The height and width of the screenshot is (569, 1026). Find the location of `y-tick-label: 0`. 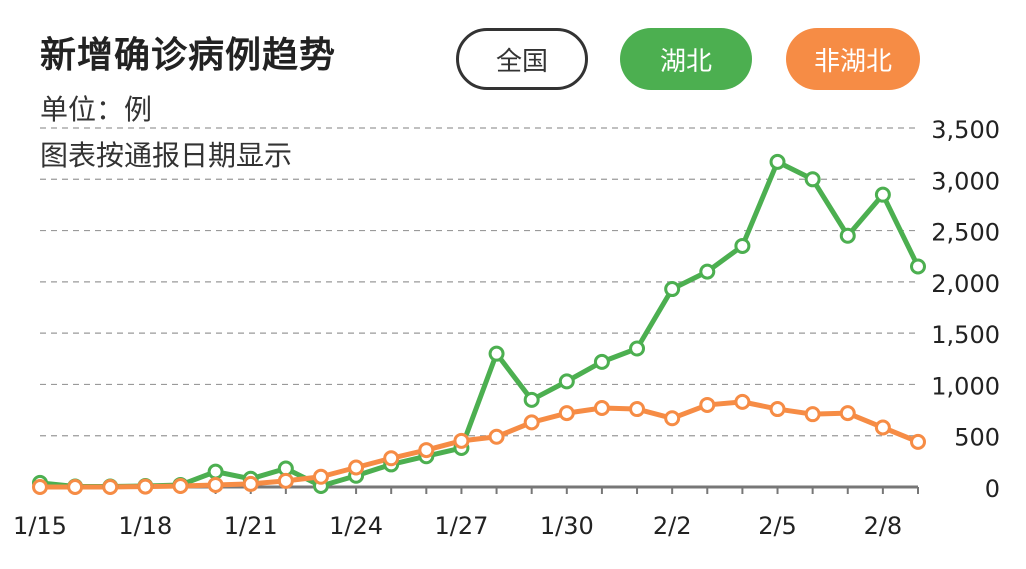

y-tick-label: 0 is located at coordinates (992, 489).